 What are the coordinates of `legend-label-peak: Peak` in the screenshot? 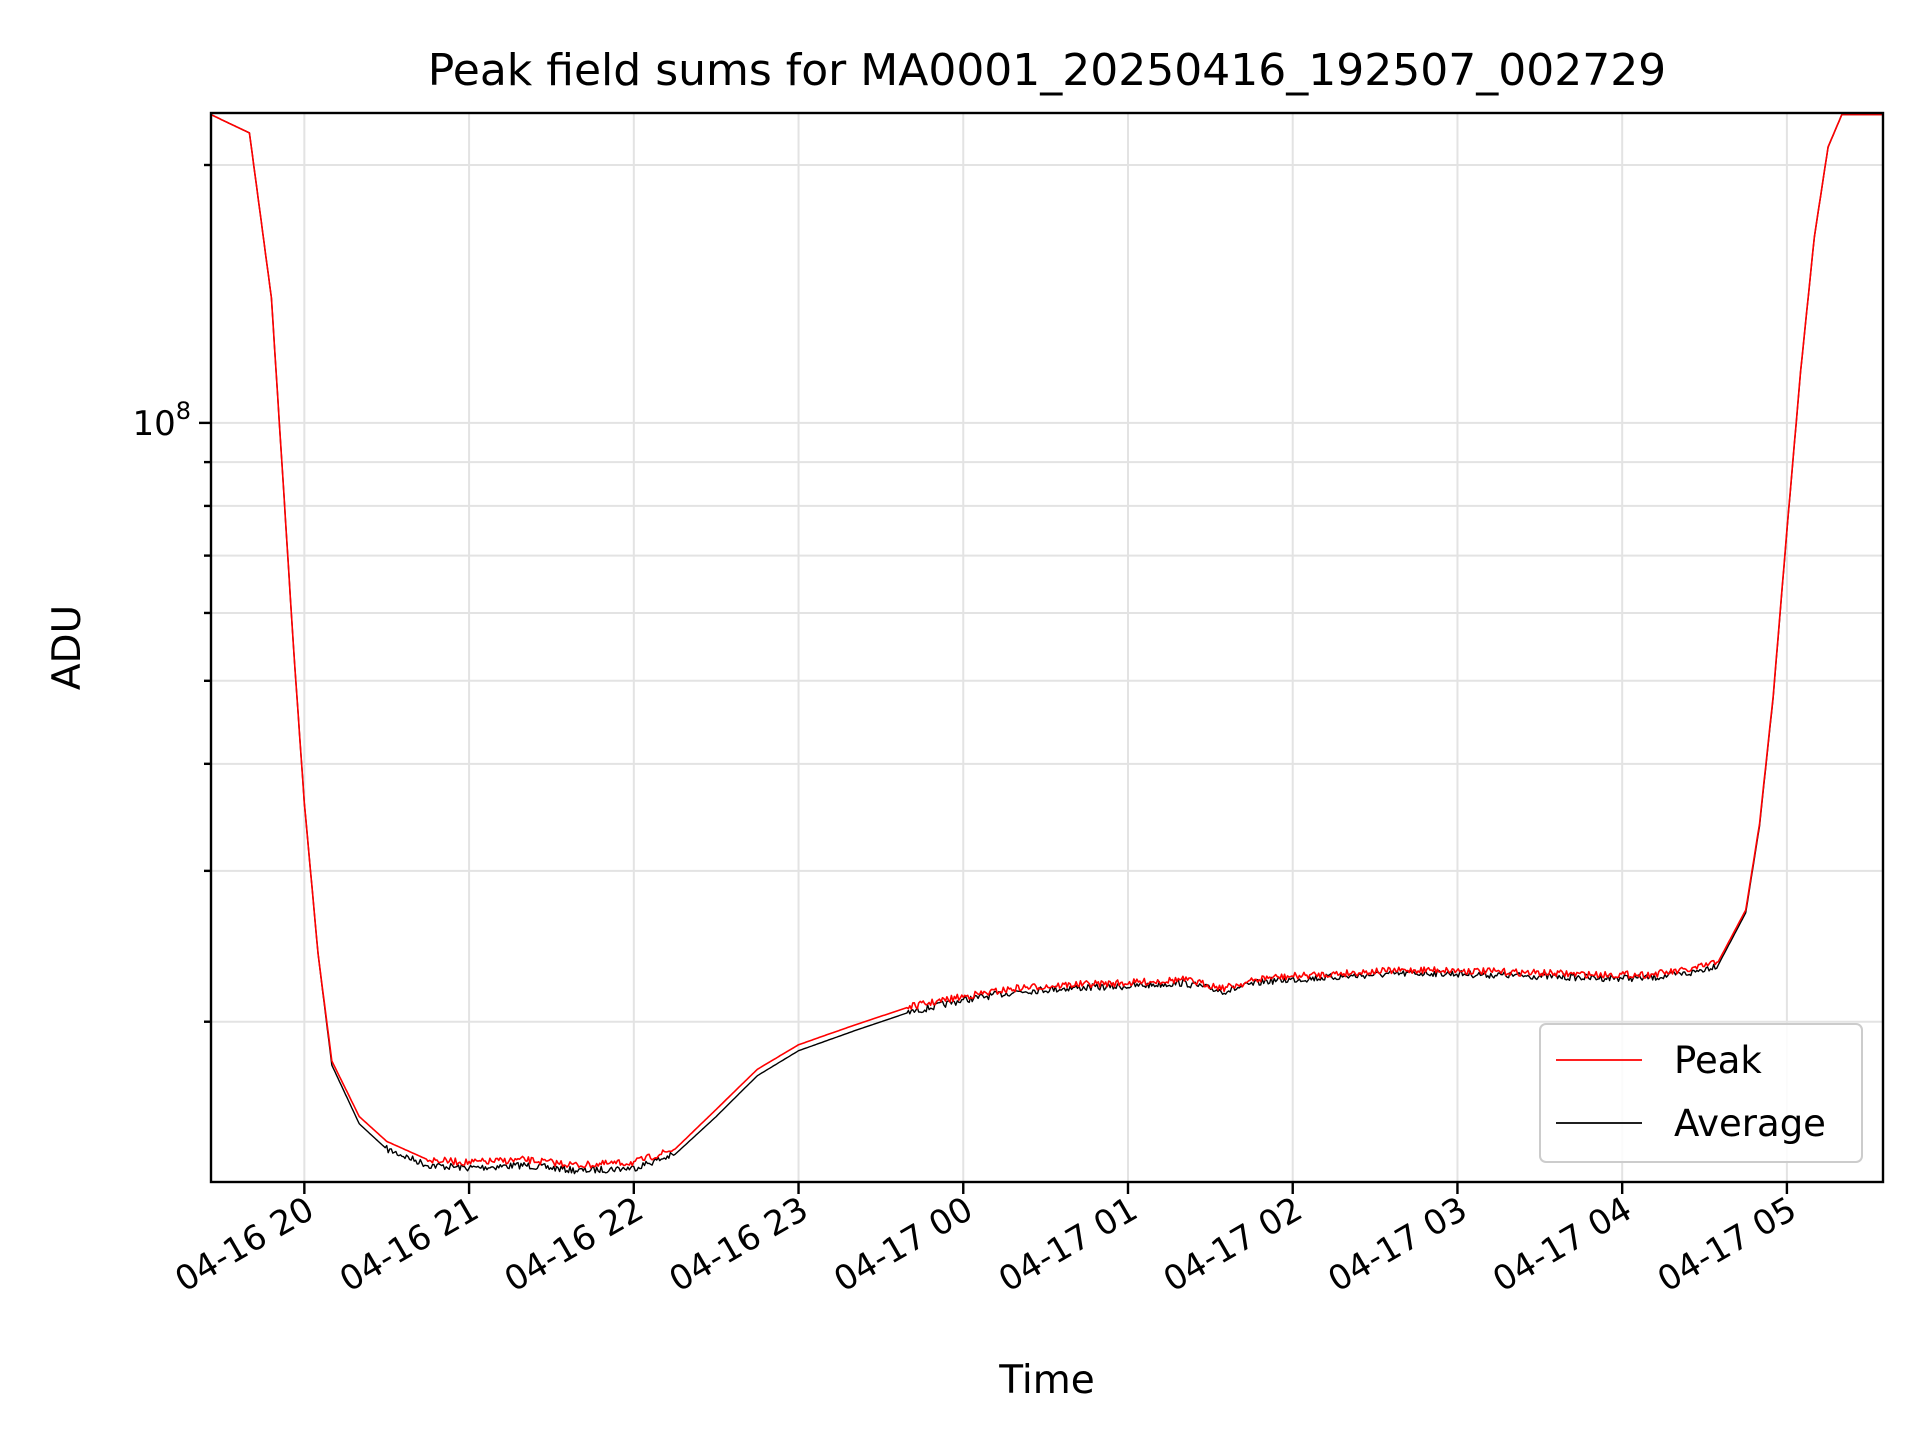 It's located at (1718, 1060).